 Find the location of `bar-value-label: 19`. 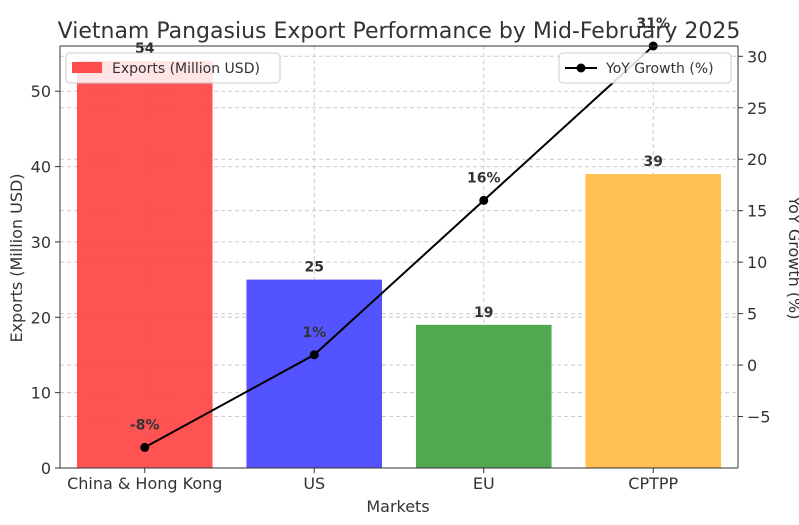

bar-value-label: 19 is located at coordinates (483, 313).